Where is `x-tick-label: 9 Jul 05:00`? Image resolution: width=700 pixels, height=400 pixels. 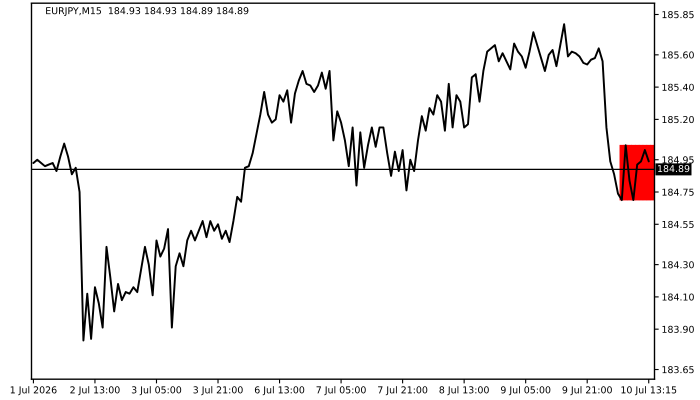 x-tick-label: 9 Jul 05:00 is located at coordinates (525, 391).